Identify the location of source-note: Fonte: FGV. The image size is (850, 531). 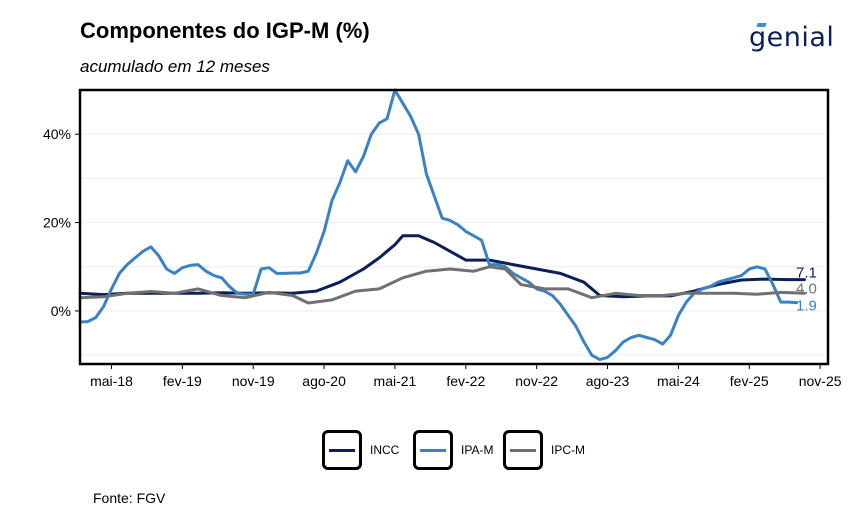
(129, 498).